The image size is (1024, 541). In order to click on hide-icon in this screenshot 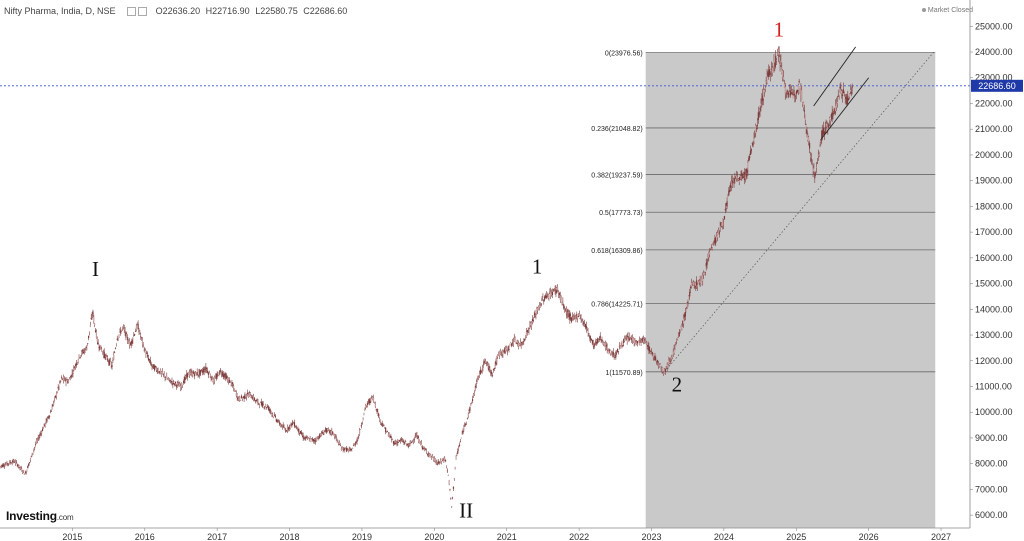, I will do `click(143, 12)`.